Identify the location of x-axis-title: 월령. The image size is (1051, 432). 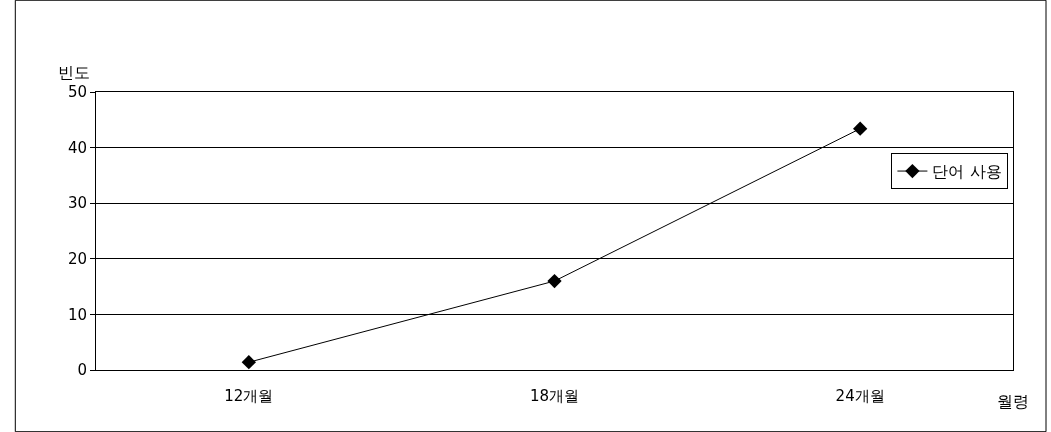
(1013, 401).